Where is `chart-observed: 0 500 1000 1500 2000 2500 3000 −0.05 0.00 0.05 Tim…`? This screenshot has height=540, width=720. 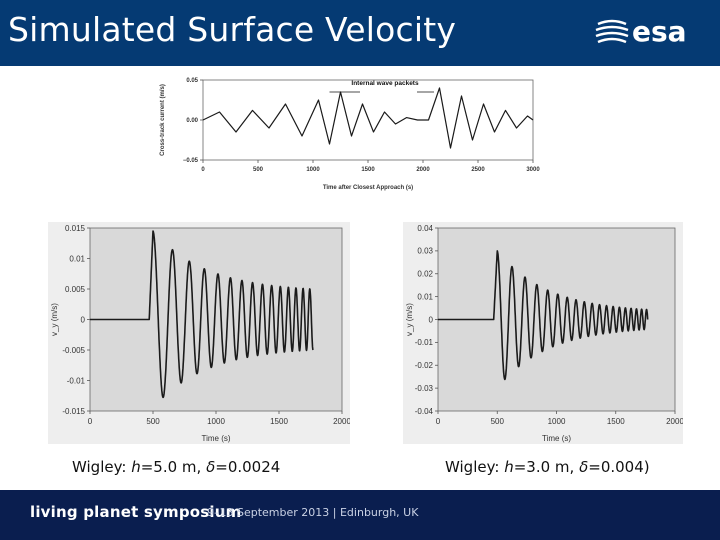
chart-observed: 0 500 1000 1500 2000 2500 3000 −0.05 0.00 0.05 Tim… is located at coordinates (348, 132).